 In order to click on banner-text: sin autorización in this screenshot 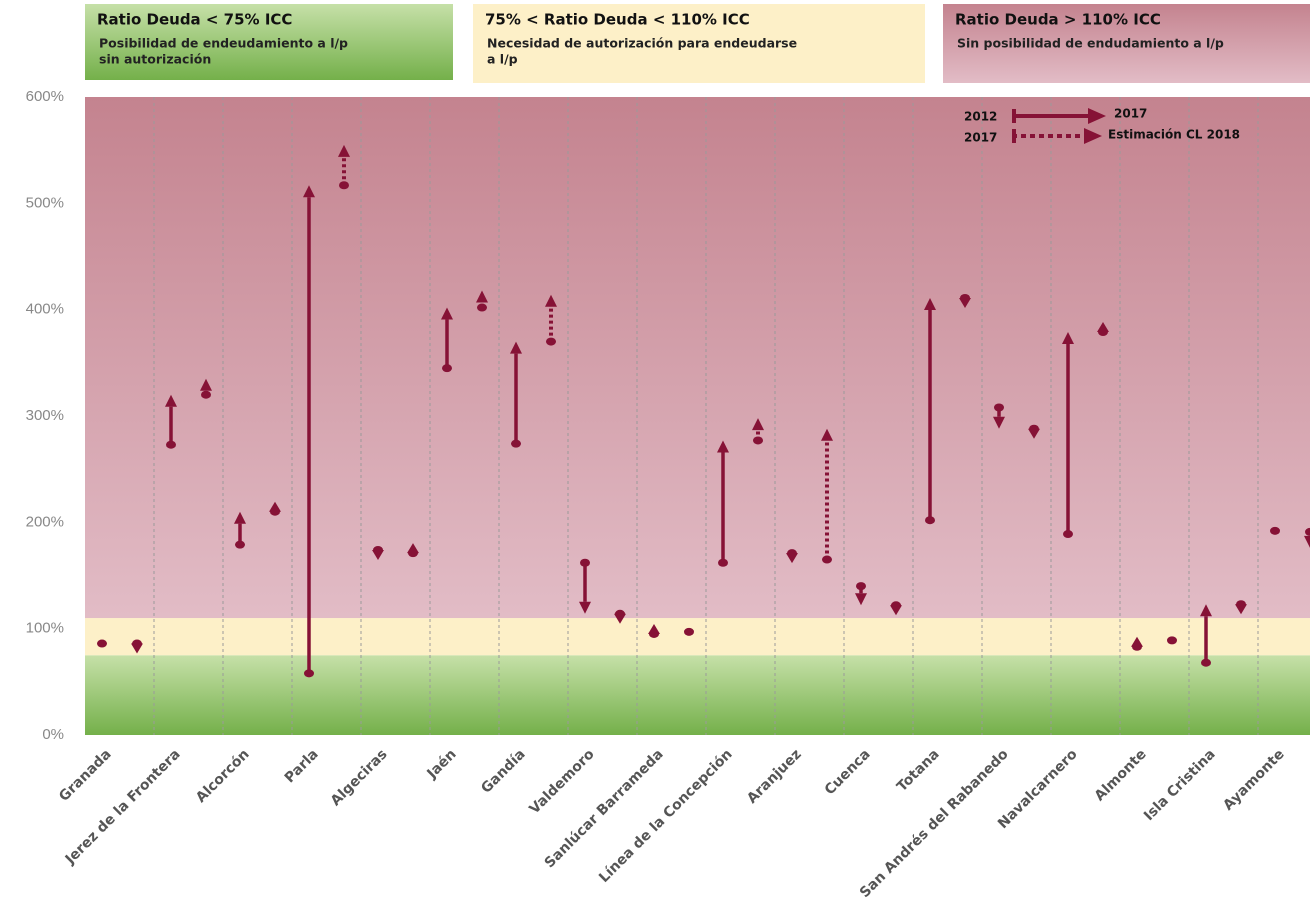, I will do `click(155, 59)`.